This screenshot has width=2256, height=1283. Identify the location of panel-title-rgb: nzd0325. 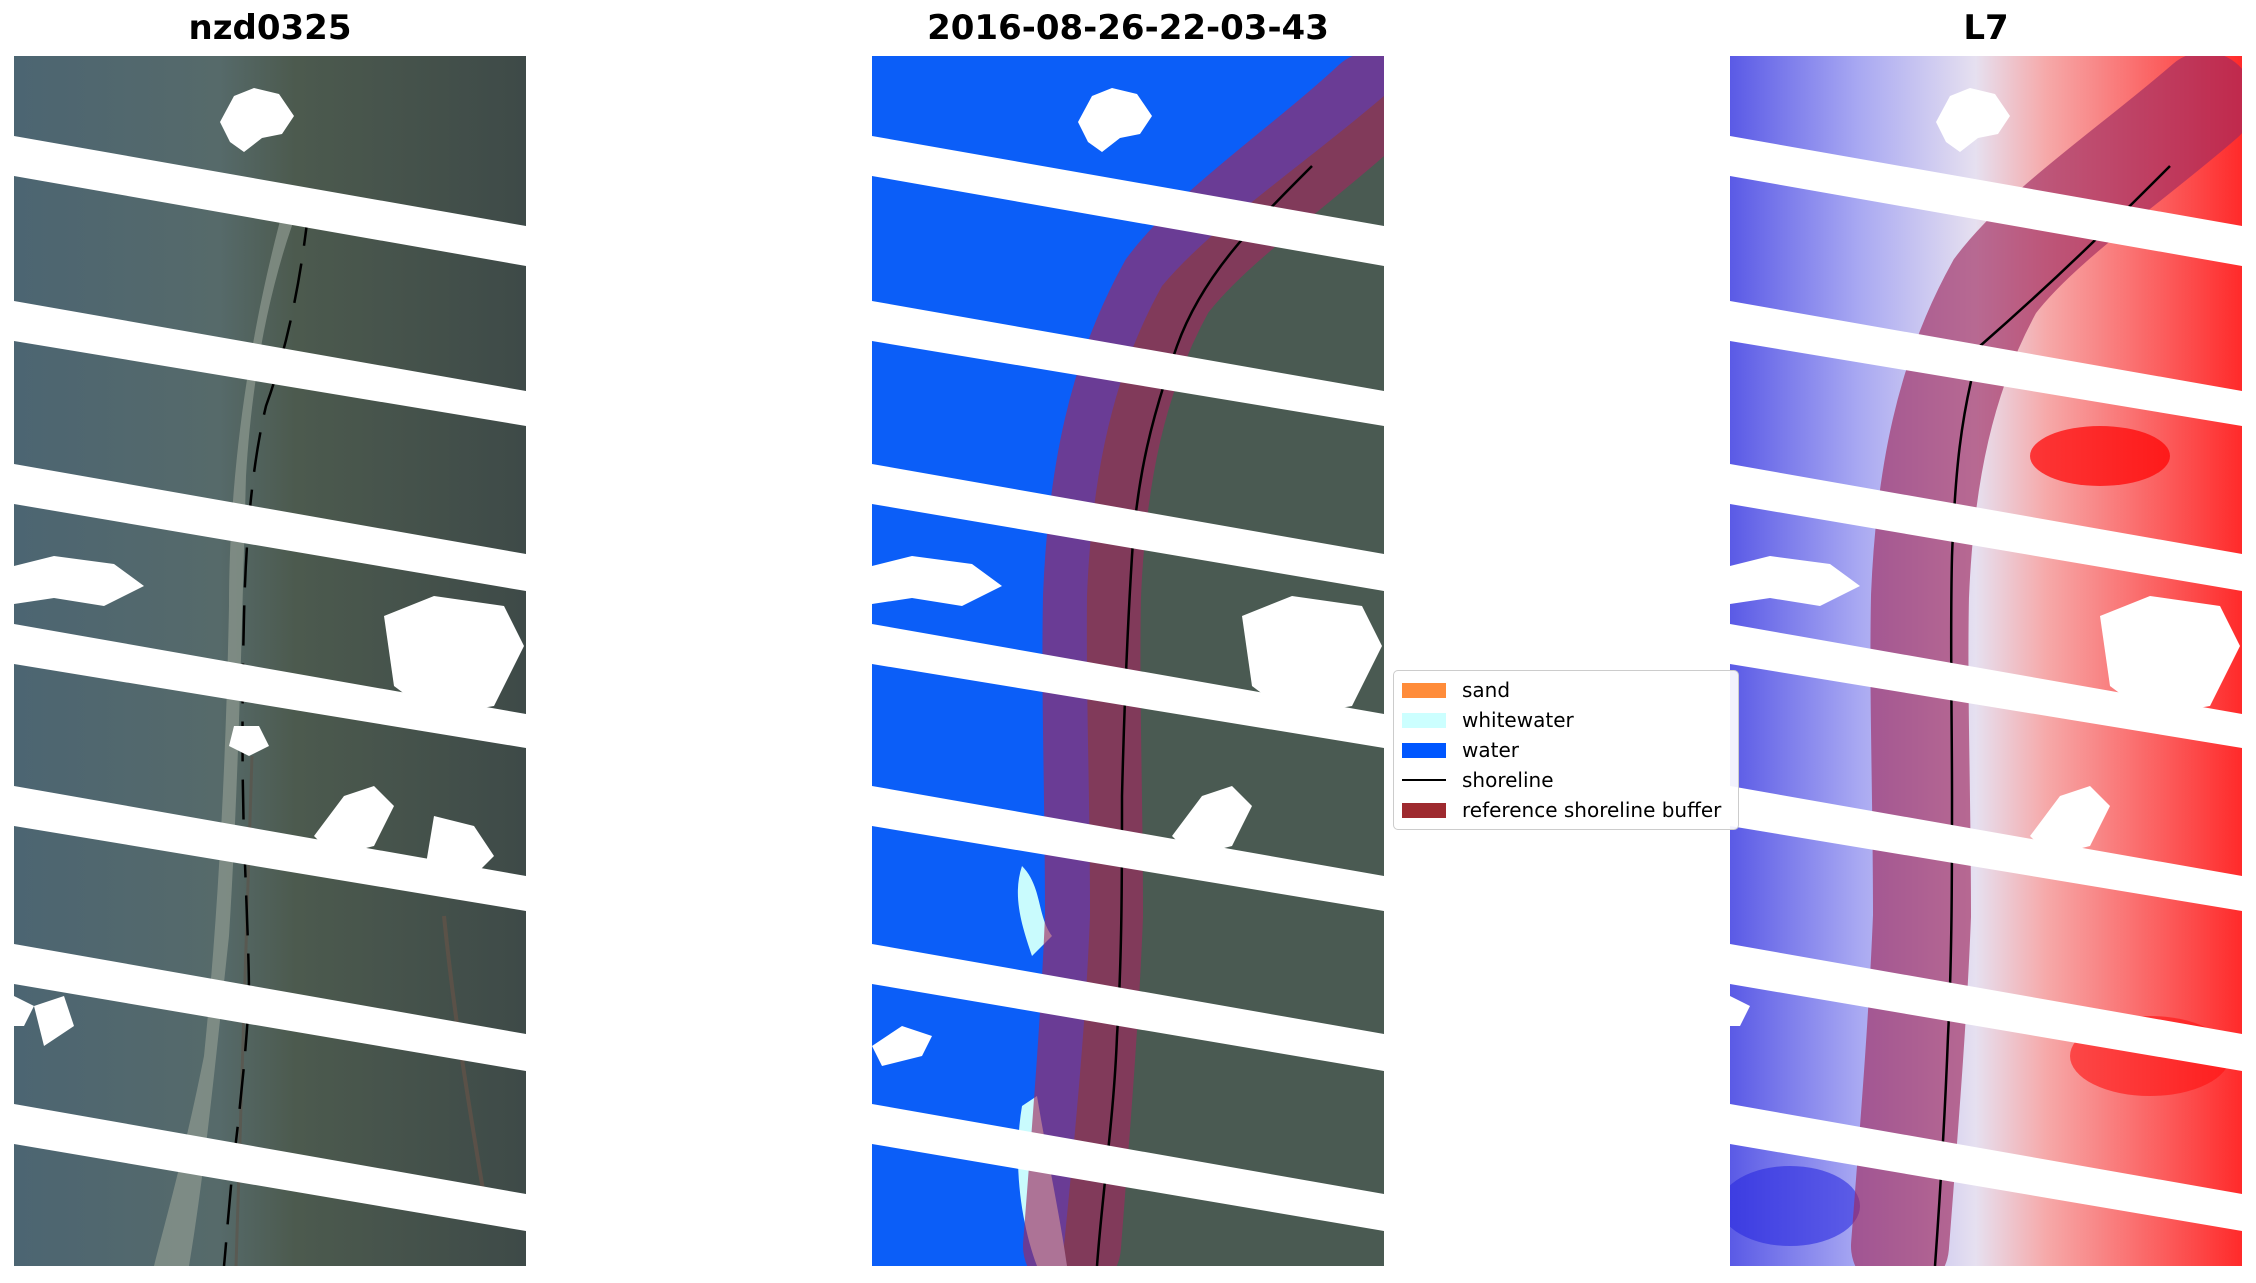
(270, 28).